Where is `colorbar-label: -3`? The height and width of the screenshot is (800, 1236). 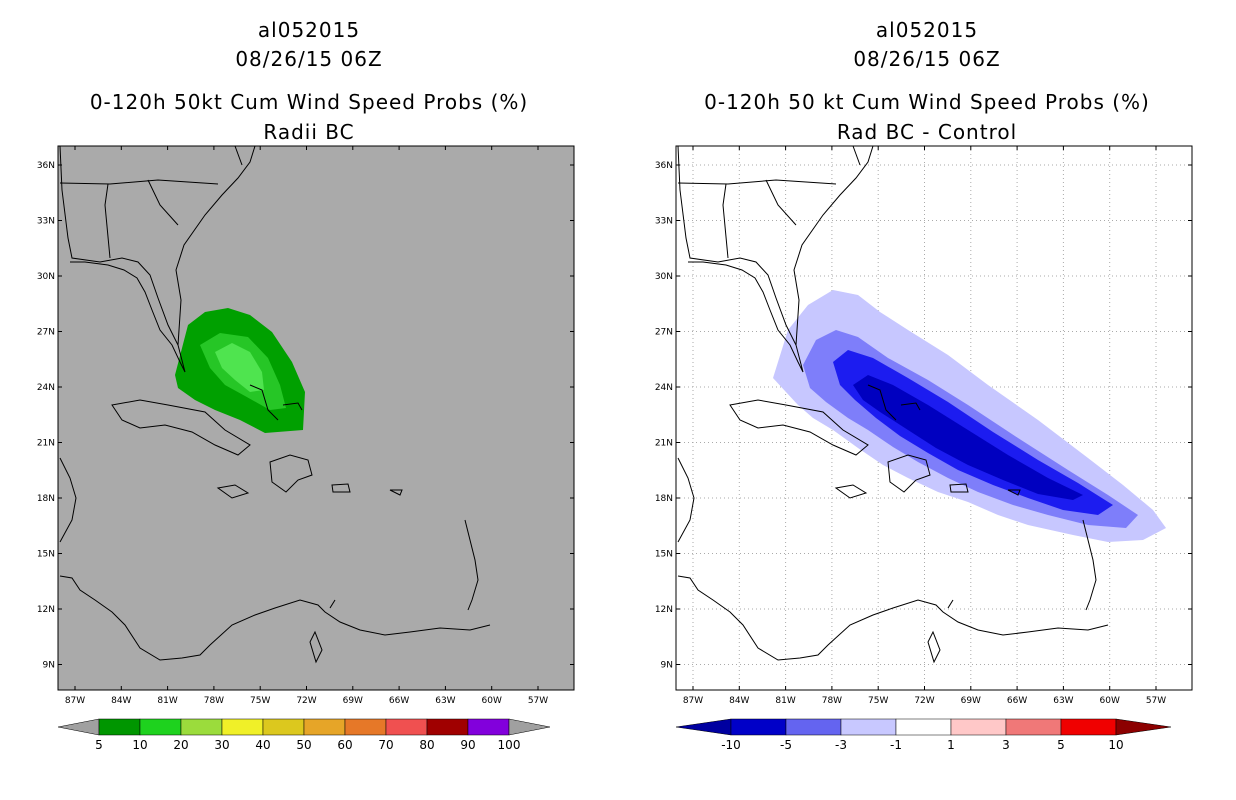
colorbar-label: -3 is located at coordinates (841, 745).